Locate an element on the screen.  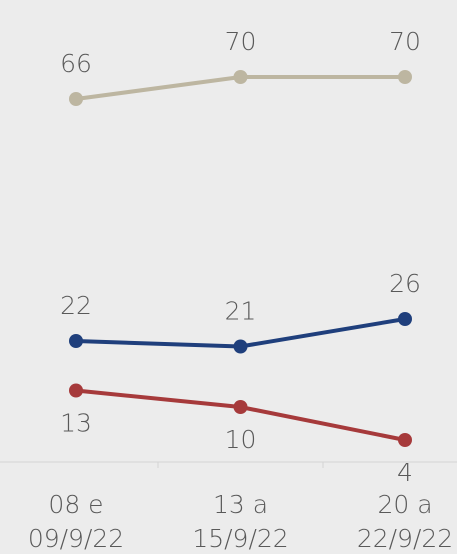
x-tick-label-line: 22/9/22 is located at coordinates (405, 538).